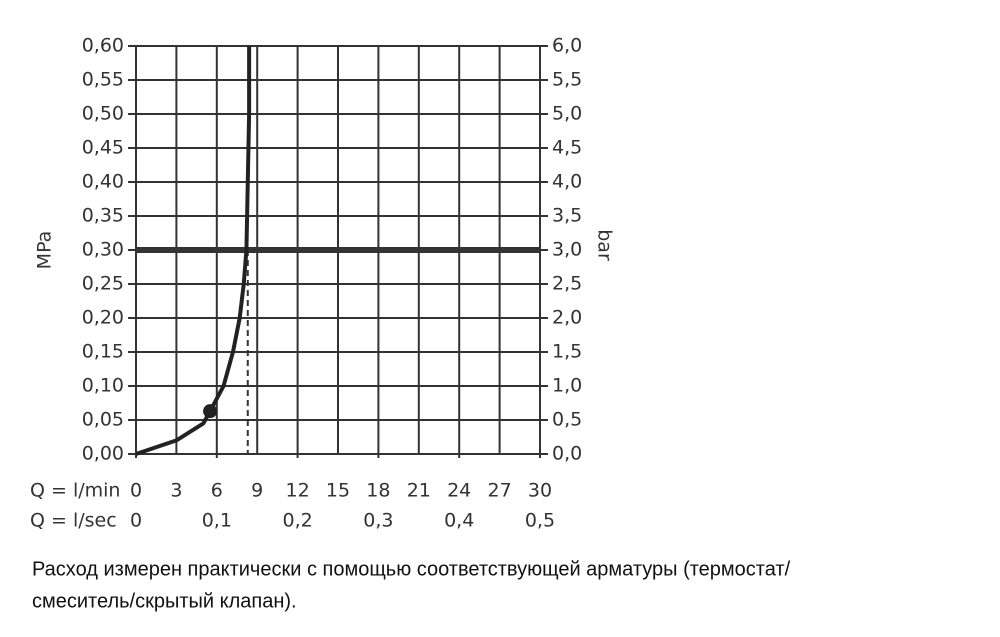 This screenshot has height=637, width=1000. I want to click on y2-tick-label: 1,0, so click(567, 386).